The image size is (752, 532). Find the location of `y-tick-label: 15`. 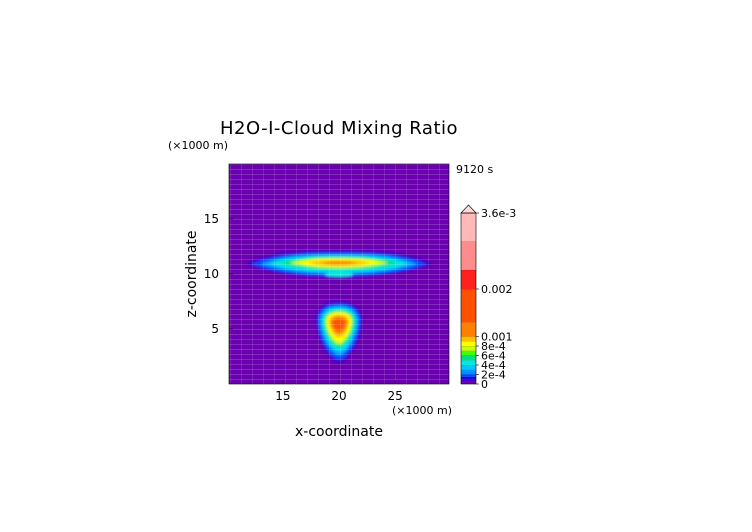

y-tick-label: 15 is located at coordinates (211, 219).